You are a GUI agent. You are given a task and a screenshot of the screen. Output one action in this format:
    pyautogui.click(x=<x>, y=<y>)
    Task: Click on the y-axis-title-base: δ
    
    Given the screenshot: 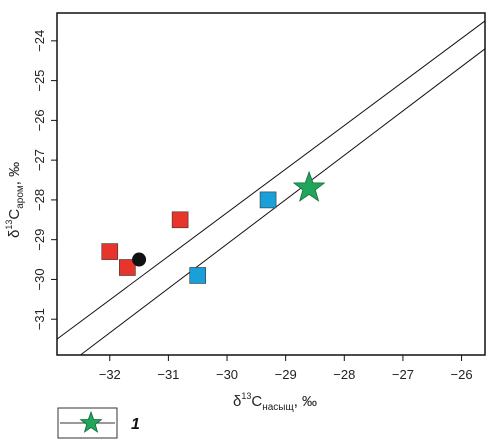 What is the action you would take?
    pyautogui.click(x=14, y=234)
    